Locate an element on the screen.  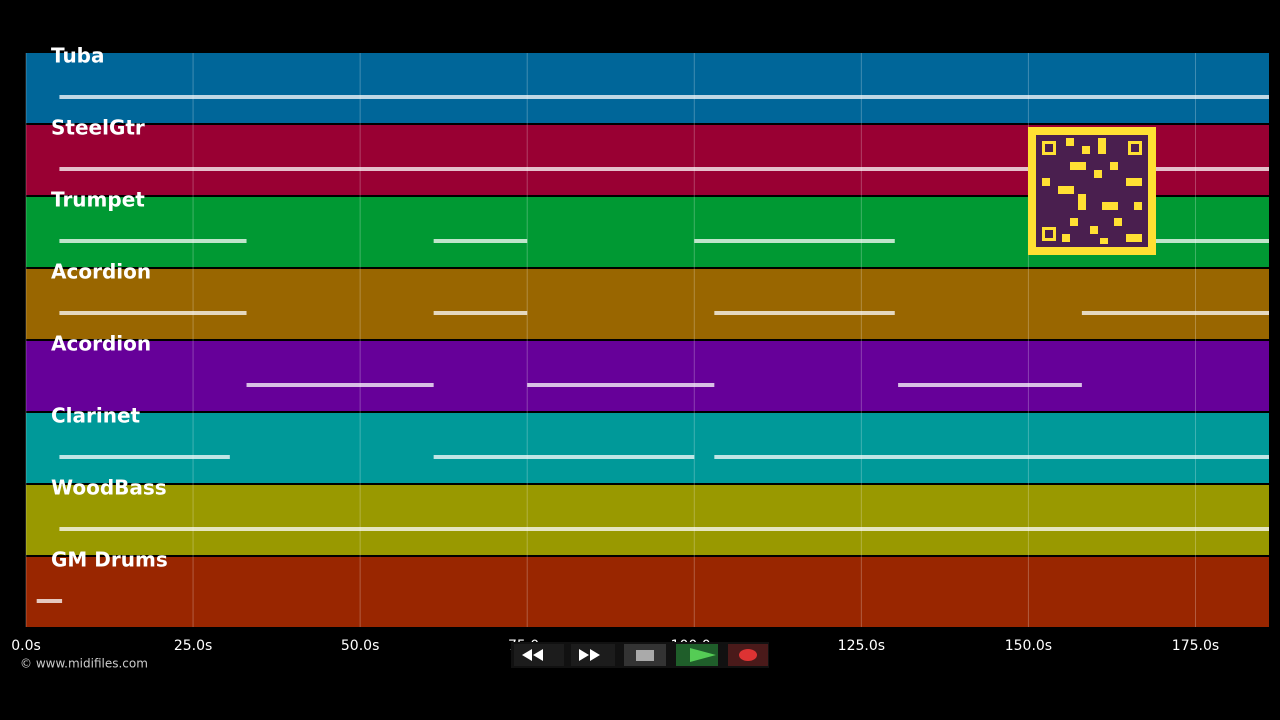
stop-button is located at coordinates (645, 655).